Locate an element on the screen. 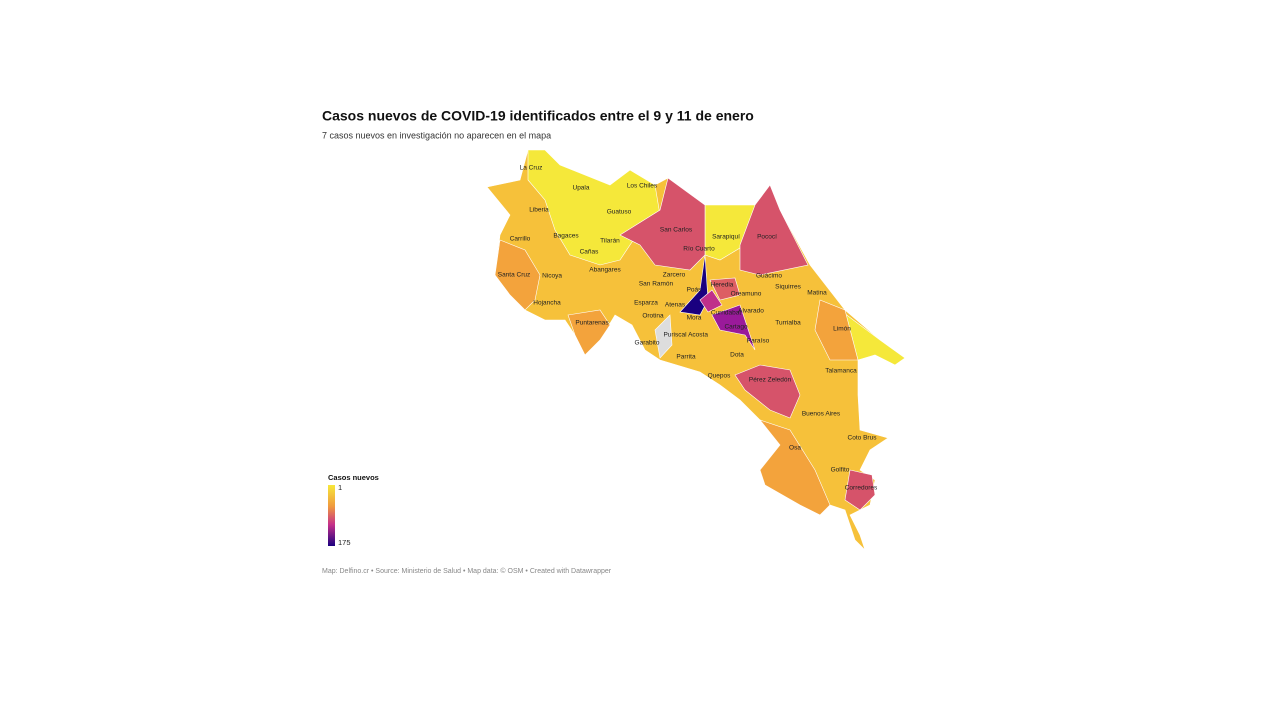 Image resolution: width=1280 pixels, height=725 pixels. canton-label: Carrillo is located at coordinates (520, 239).